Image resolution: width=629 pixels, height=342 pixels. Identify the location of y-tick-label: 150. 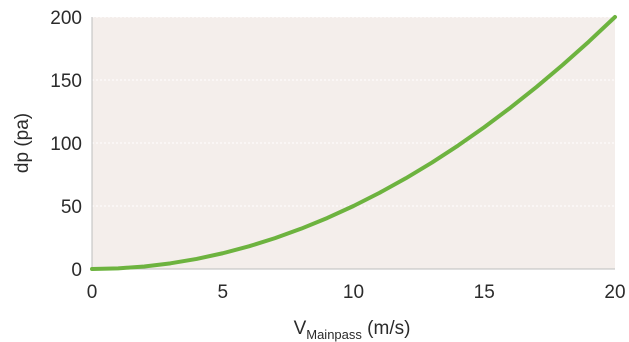
(66, 81).